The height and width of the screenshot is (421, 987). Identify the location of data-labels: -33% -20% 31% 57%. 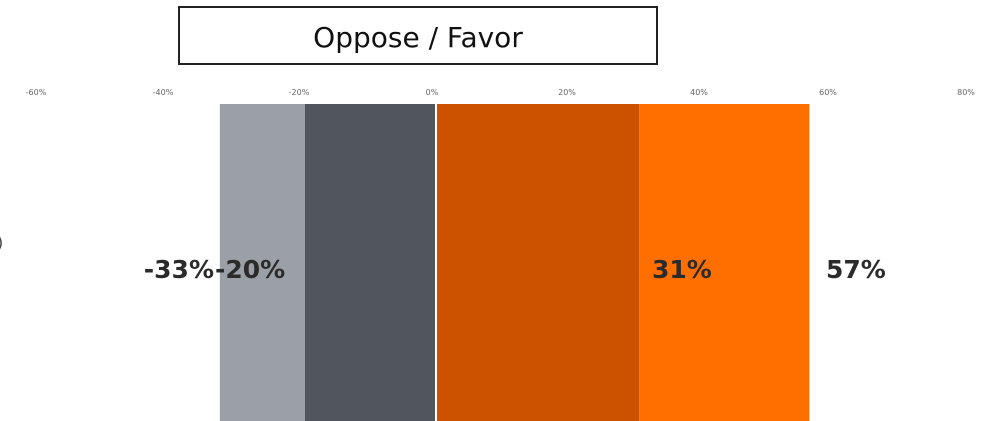
(515, 269).